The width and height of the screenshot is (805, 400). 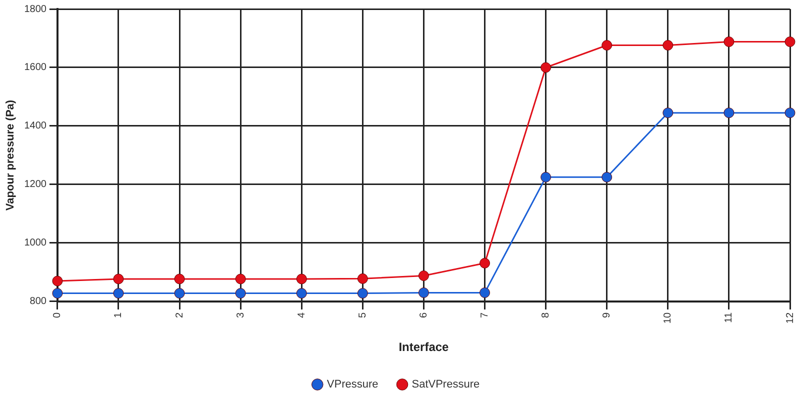 I want to click on y-tick-label: 1400, so click(x=35, y=126).